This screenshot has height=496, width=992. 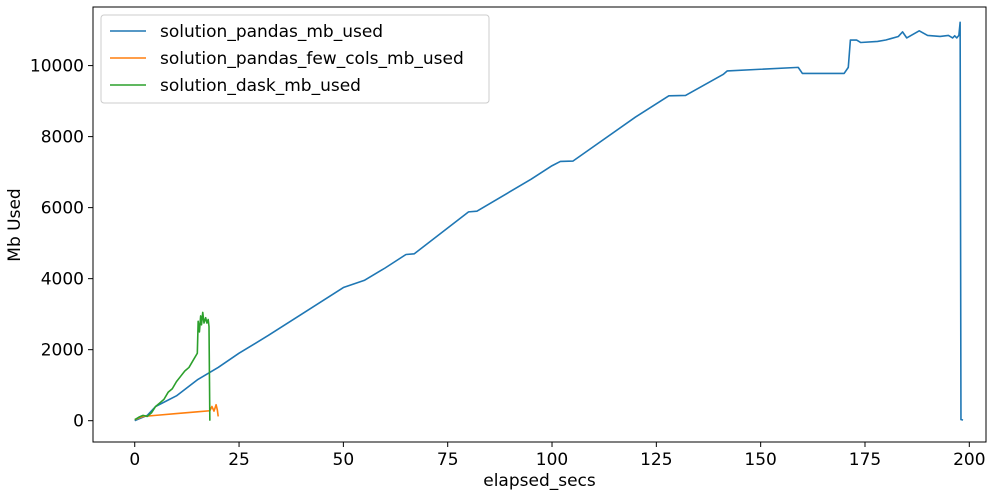 I want to click on x-tick-label: 100, so click(x=552, y=460).